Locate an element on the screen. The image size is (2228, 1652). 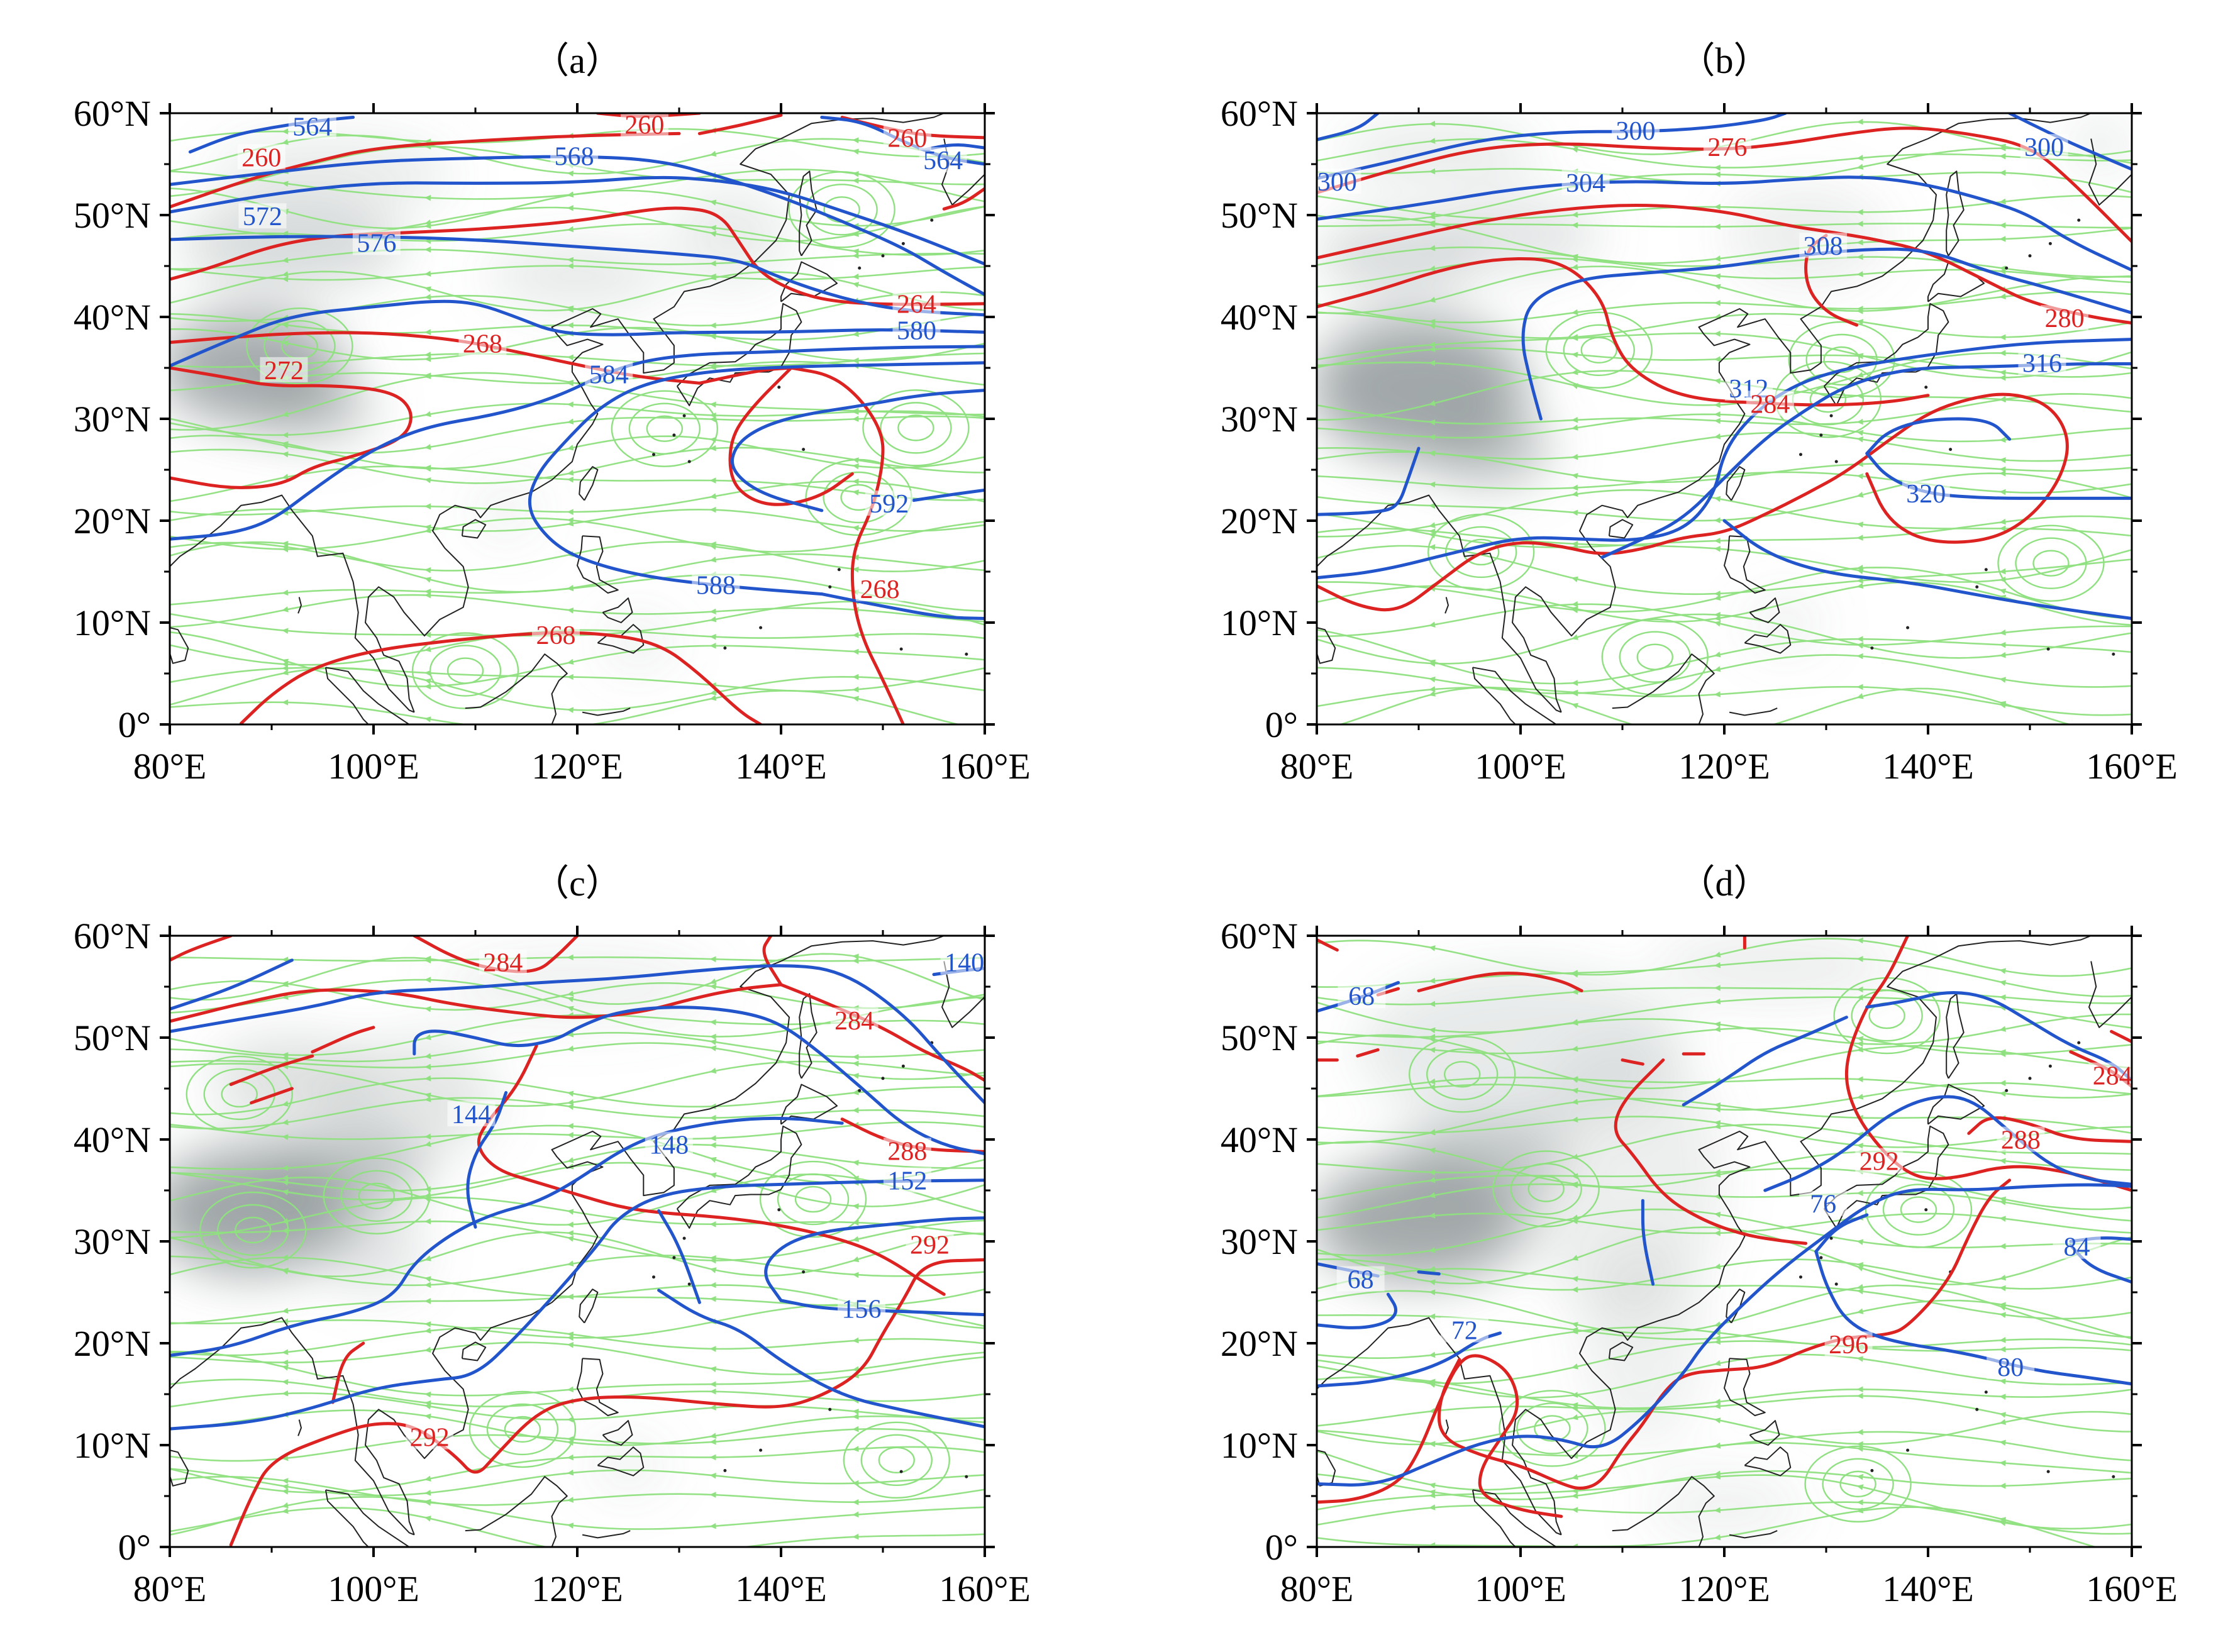
lon-tick-label: 140°E is located at coordinates (1928, 766).